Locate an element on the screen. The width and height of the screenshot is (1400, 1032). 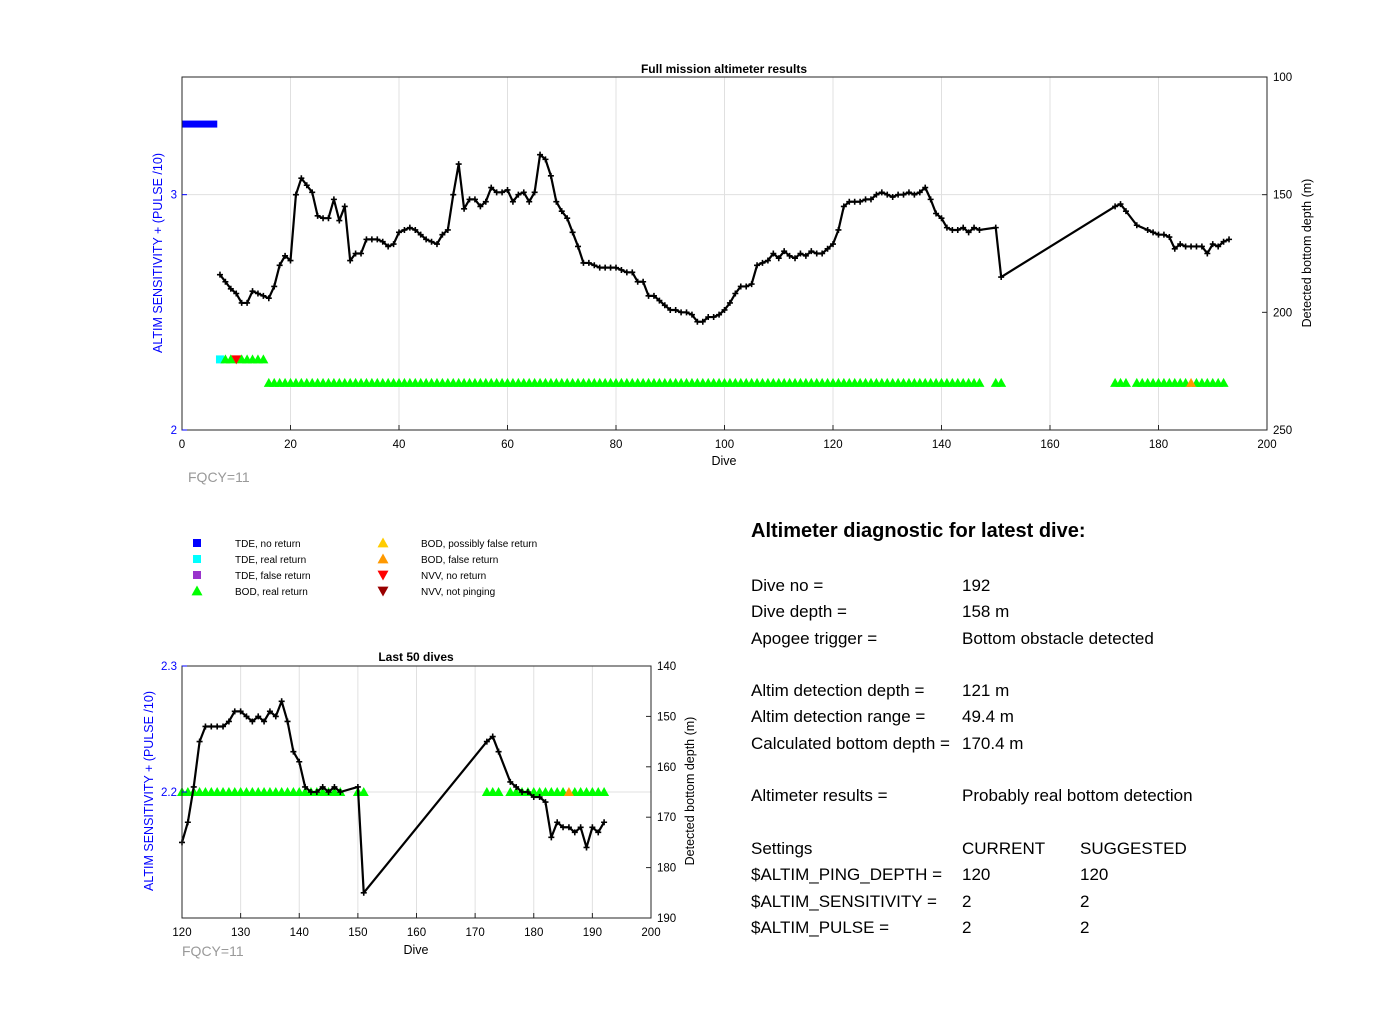
pulse-current: 2 is located at coordinates (967, 927).